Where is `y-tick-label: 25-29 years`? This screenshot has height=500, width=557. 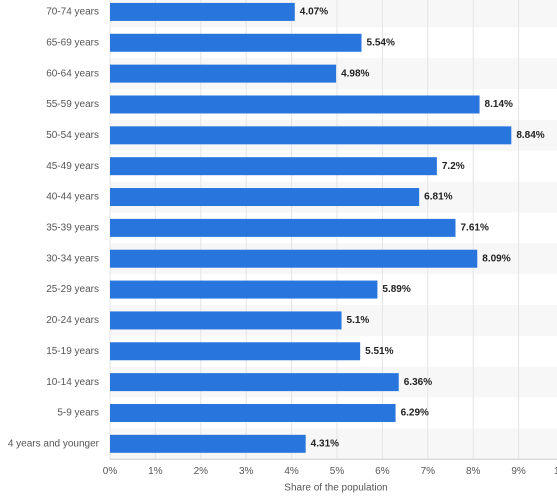 y-tick-label: 25-29 years is located at coordinates (72, 289).